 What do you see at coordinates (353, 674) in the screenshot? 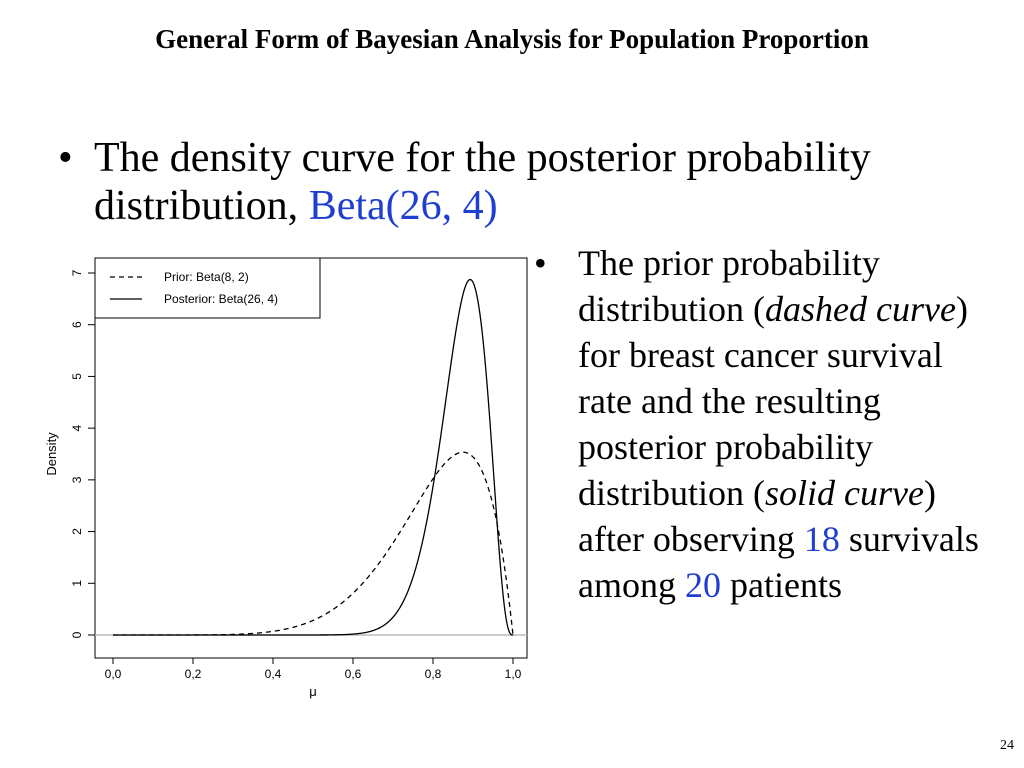
I see `x-tick-label: 0,6` at bounding box center [353, 674].